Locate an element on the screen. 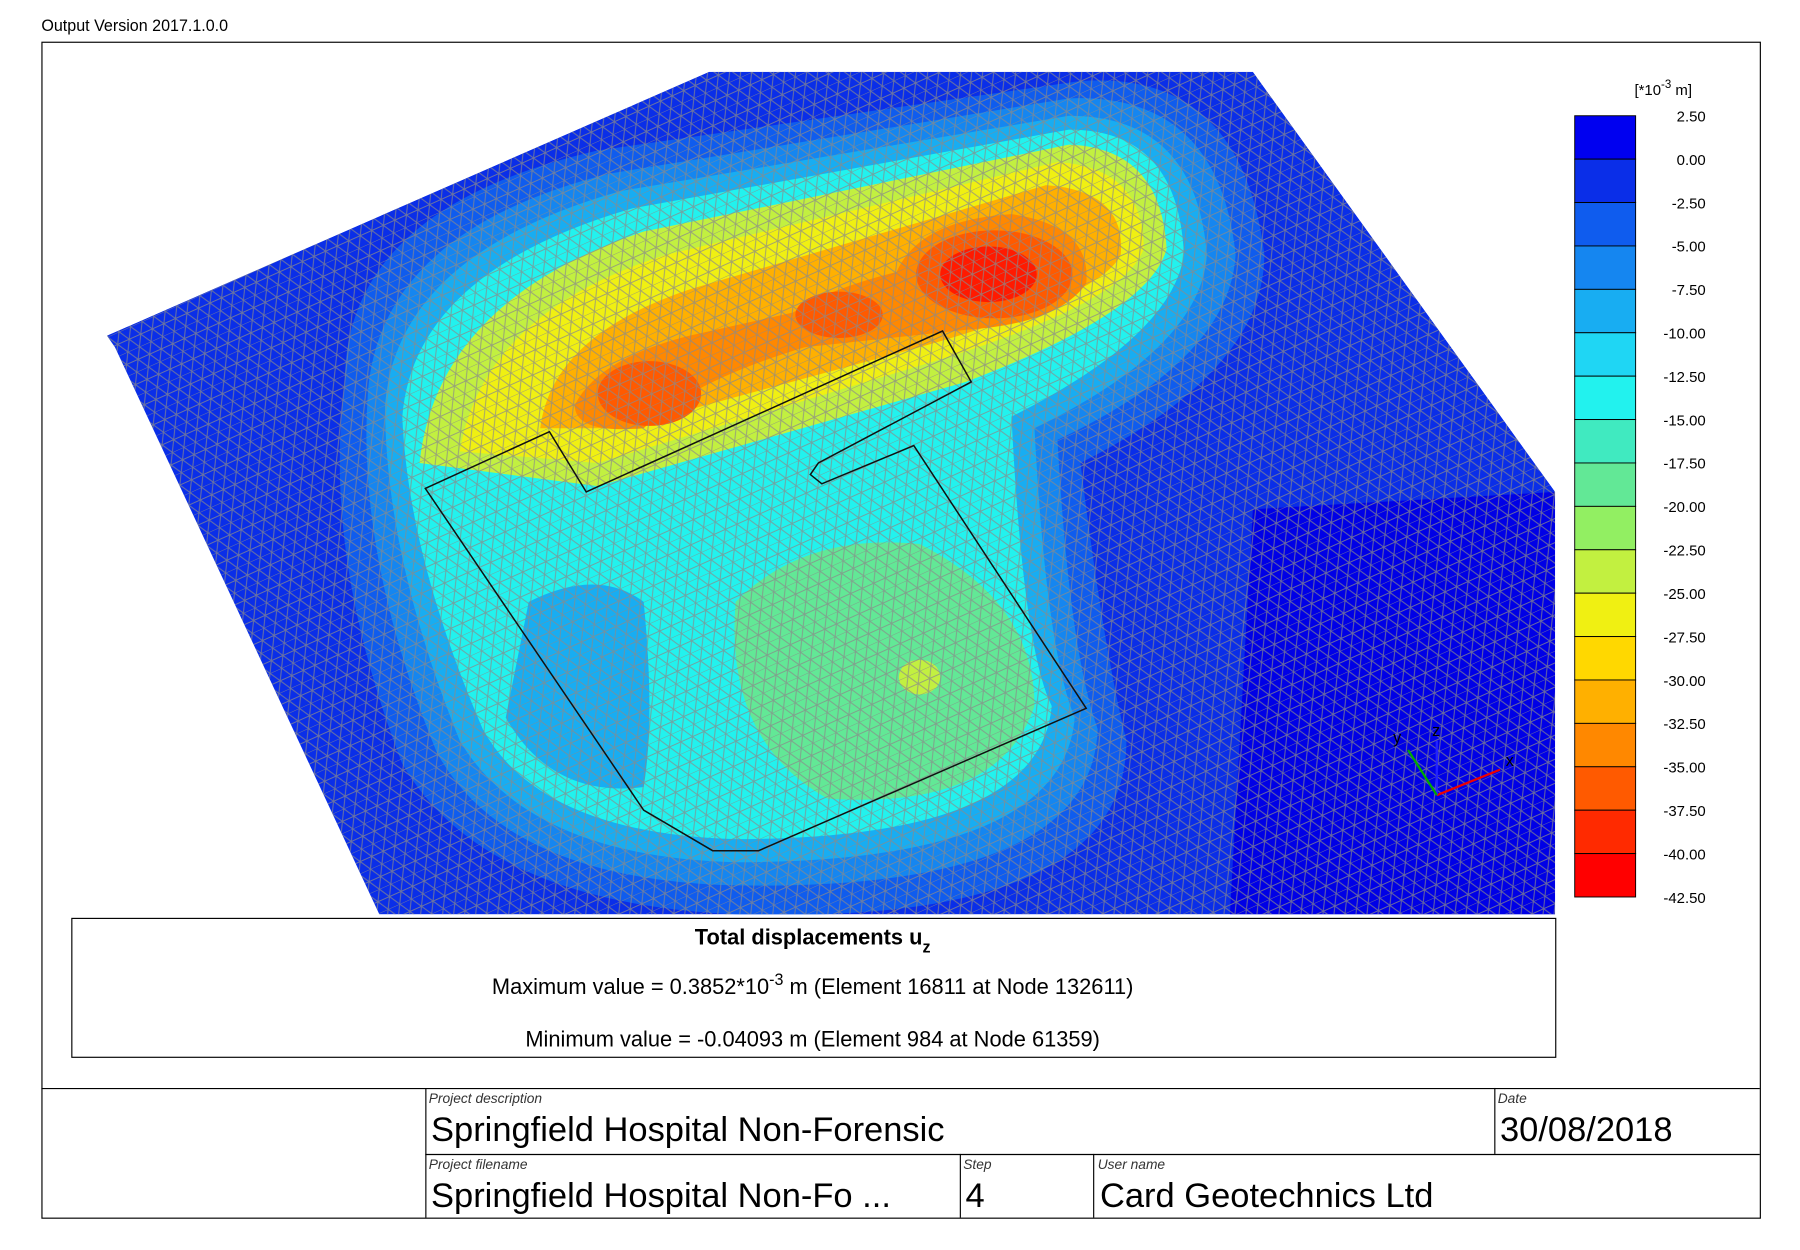 The height and width of the screenshot is (1250, 1800). legend-label: -27.50 is located at coordinates (1684, 637).